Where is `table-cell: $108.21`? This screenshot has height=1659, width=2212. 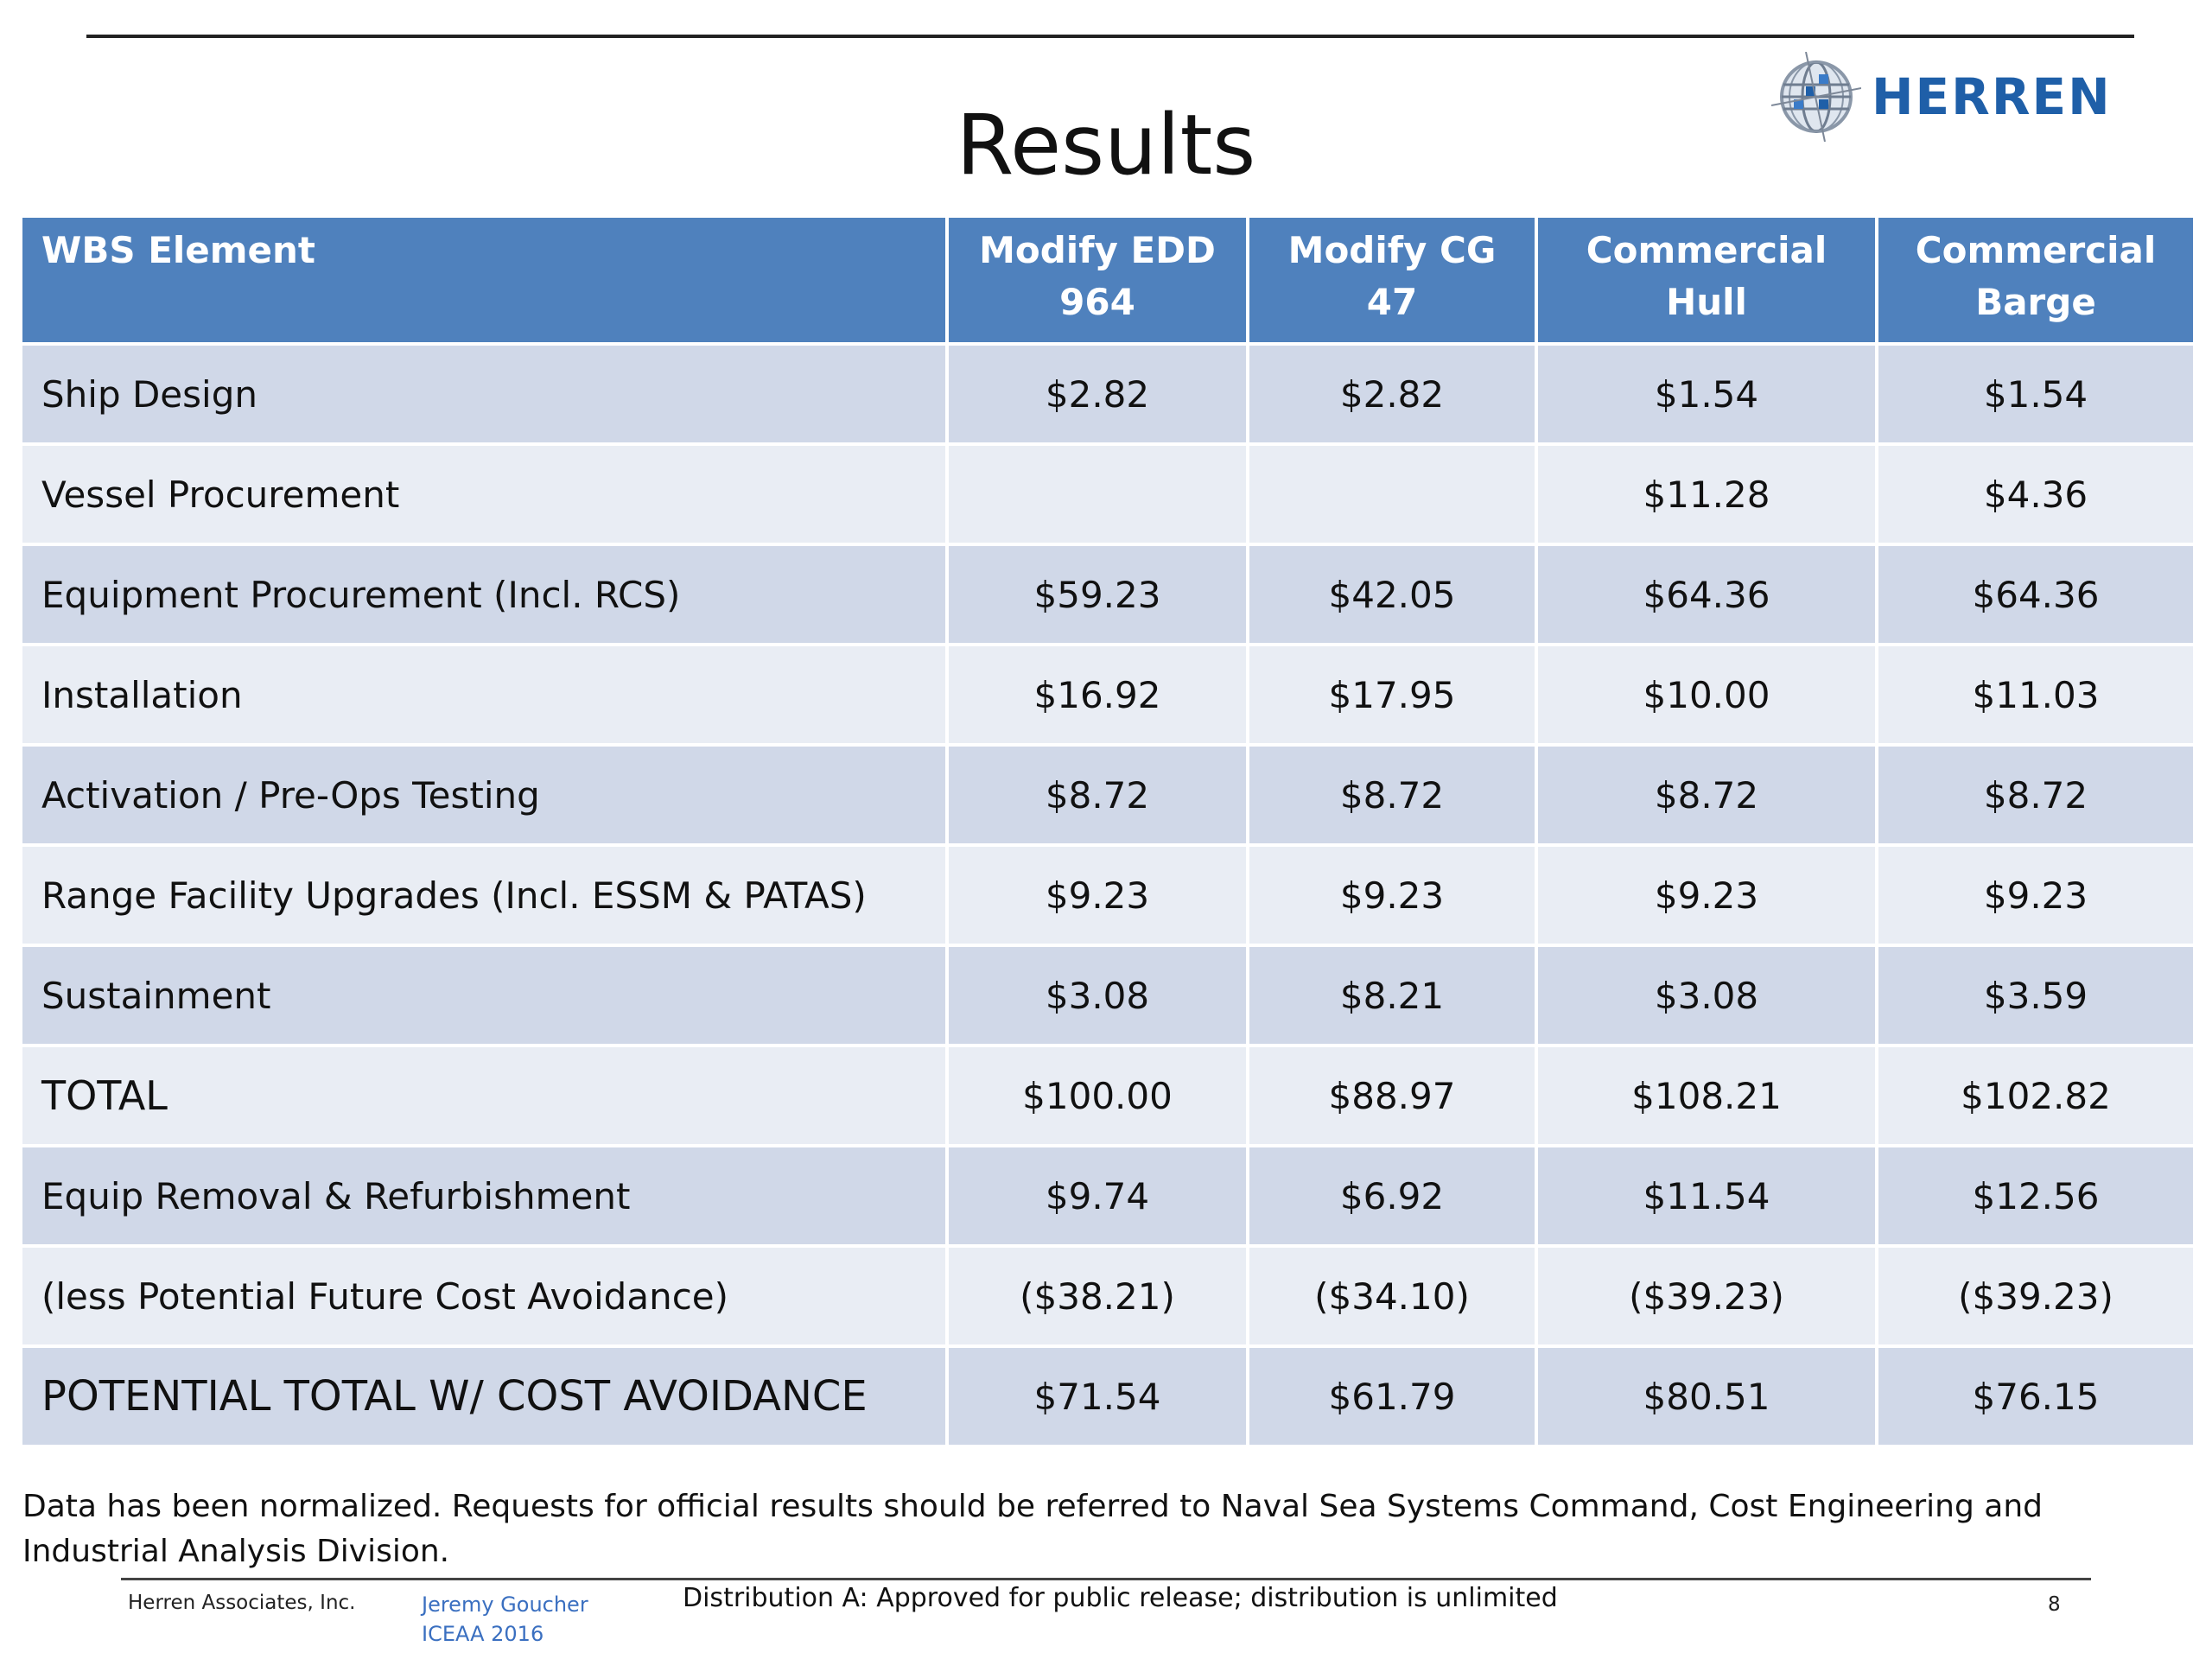
table-cell: $108.21 is located at coordinates (1706, 1095).